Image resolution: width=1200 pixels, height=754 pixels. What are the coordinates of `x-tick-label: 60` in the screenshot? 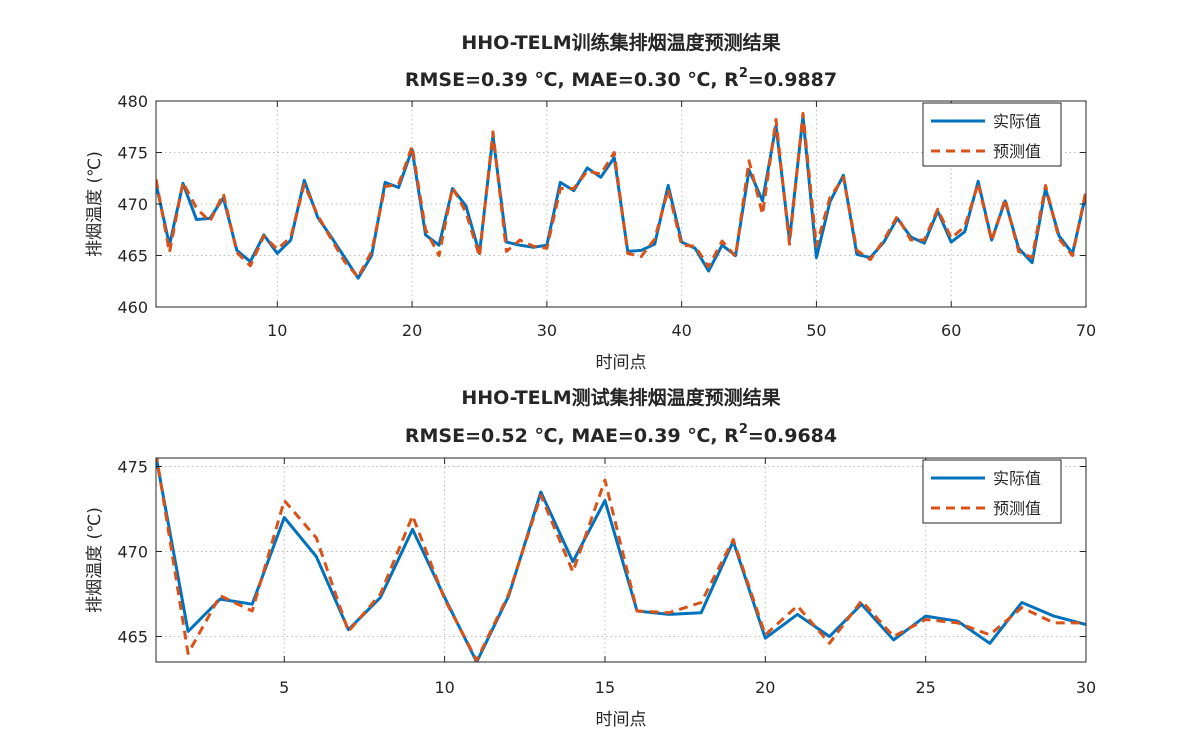 It's located at (951, 330).